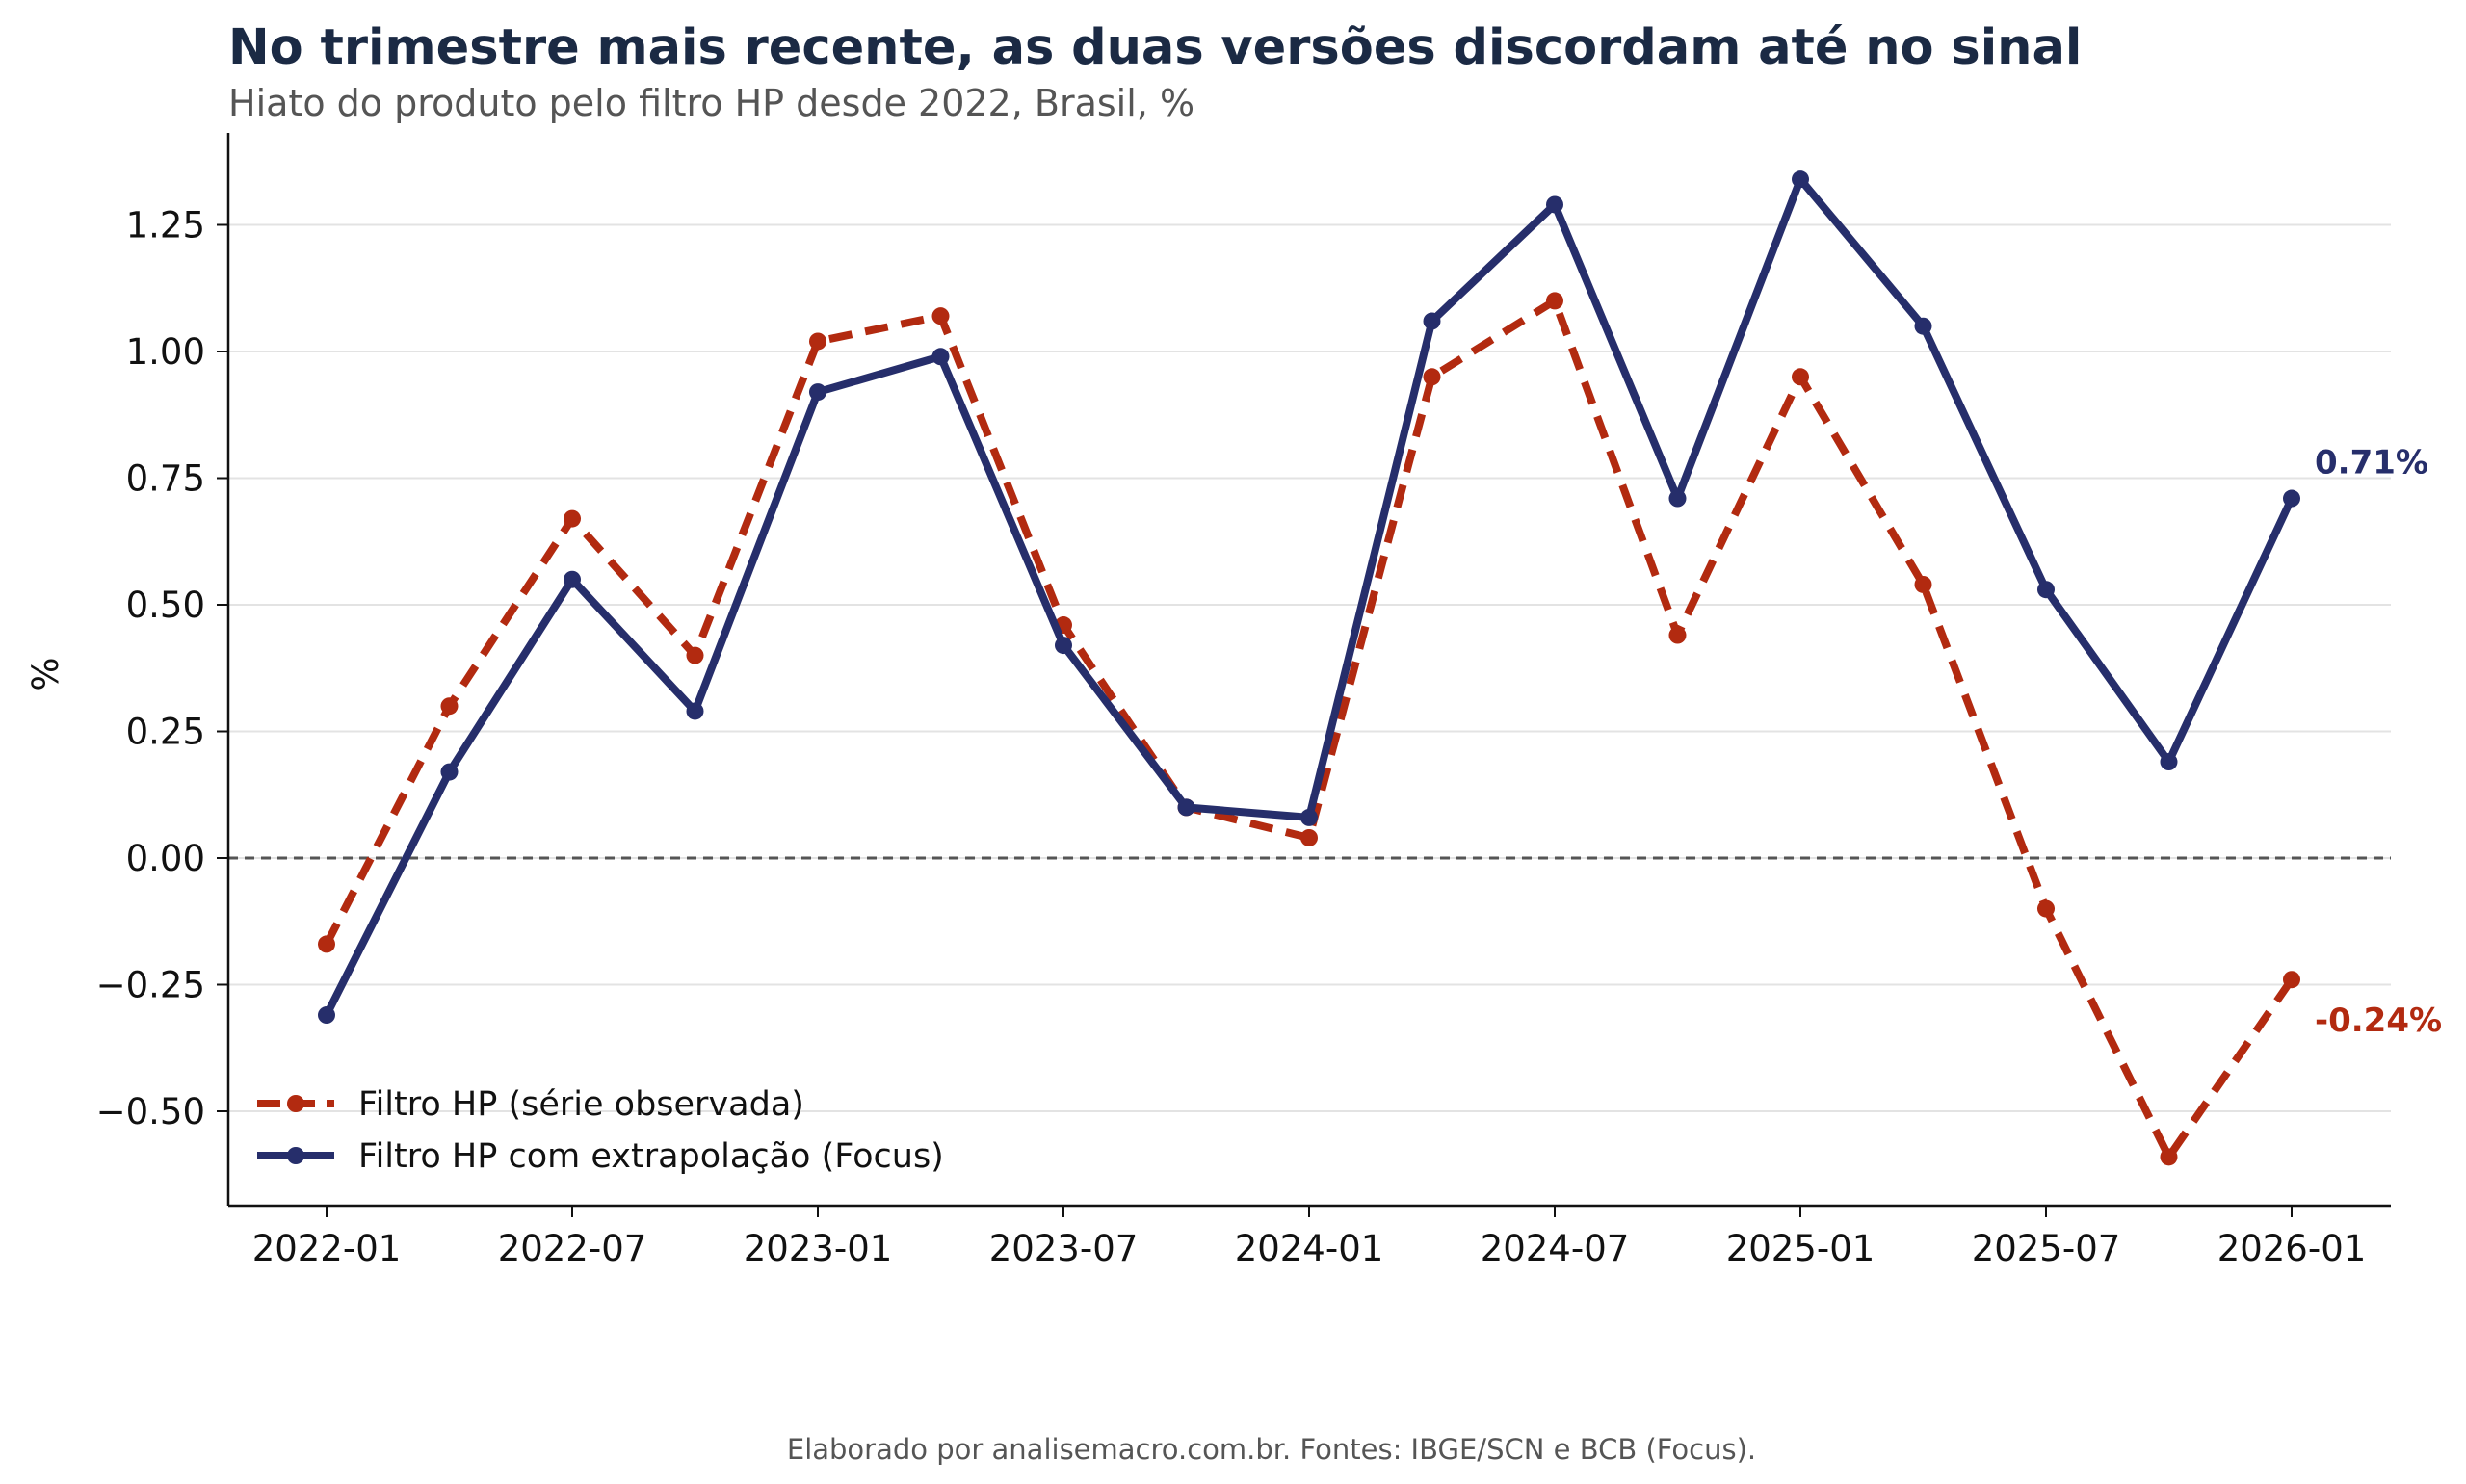 This screenshot has height=1484, width=2466. I want to click on series-end-label: 0.71%, so click(2371, 463).